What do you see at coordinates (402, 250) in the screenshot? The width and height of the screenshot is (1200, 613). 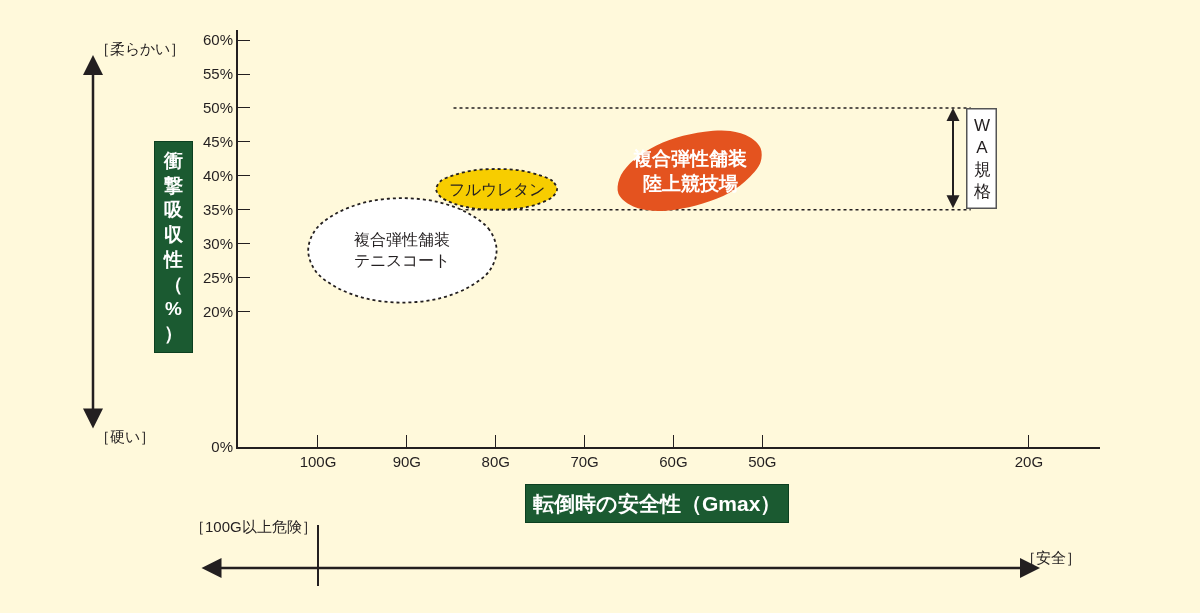 I see `series-label: 複合弾性舗装テニスコート` at bounding box center [402, 250].